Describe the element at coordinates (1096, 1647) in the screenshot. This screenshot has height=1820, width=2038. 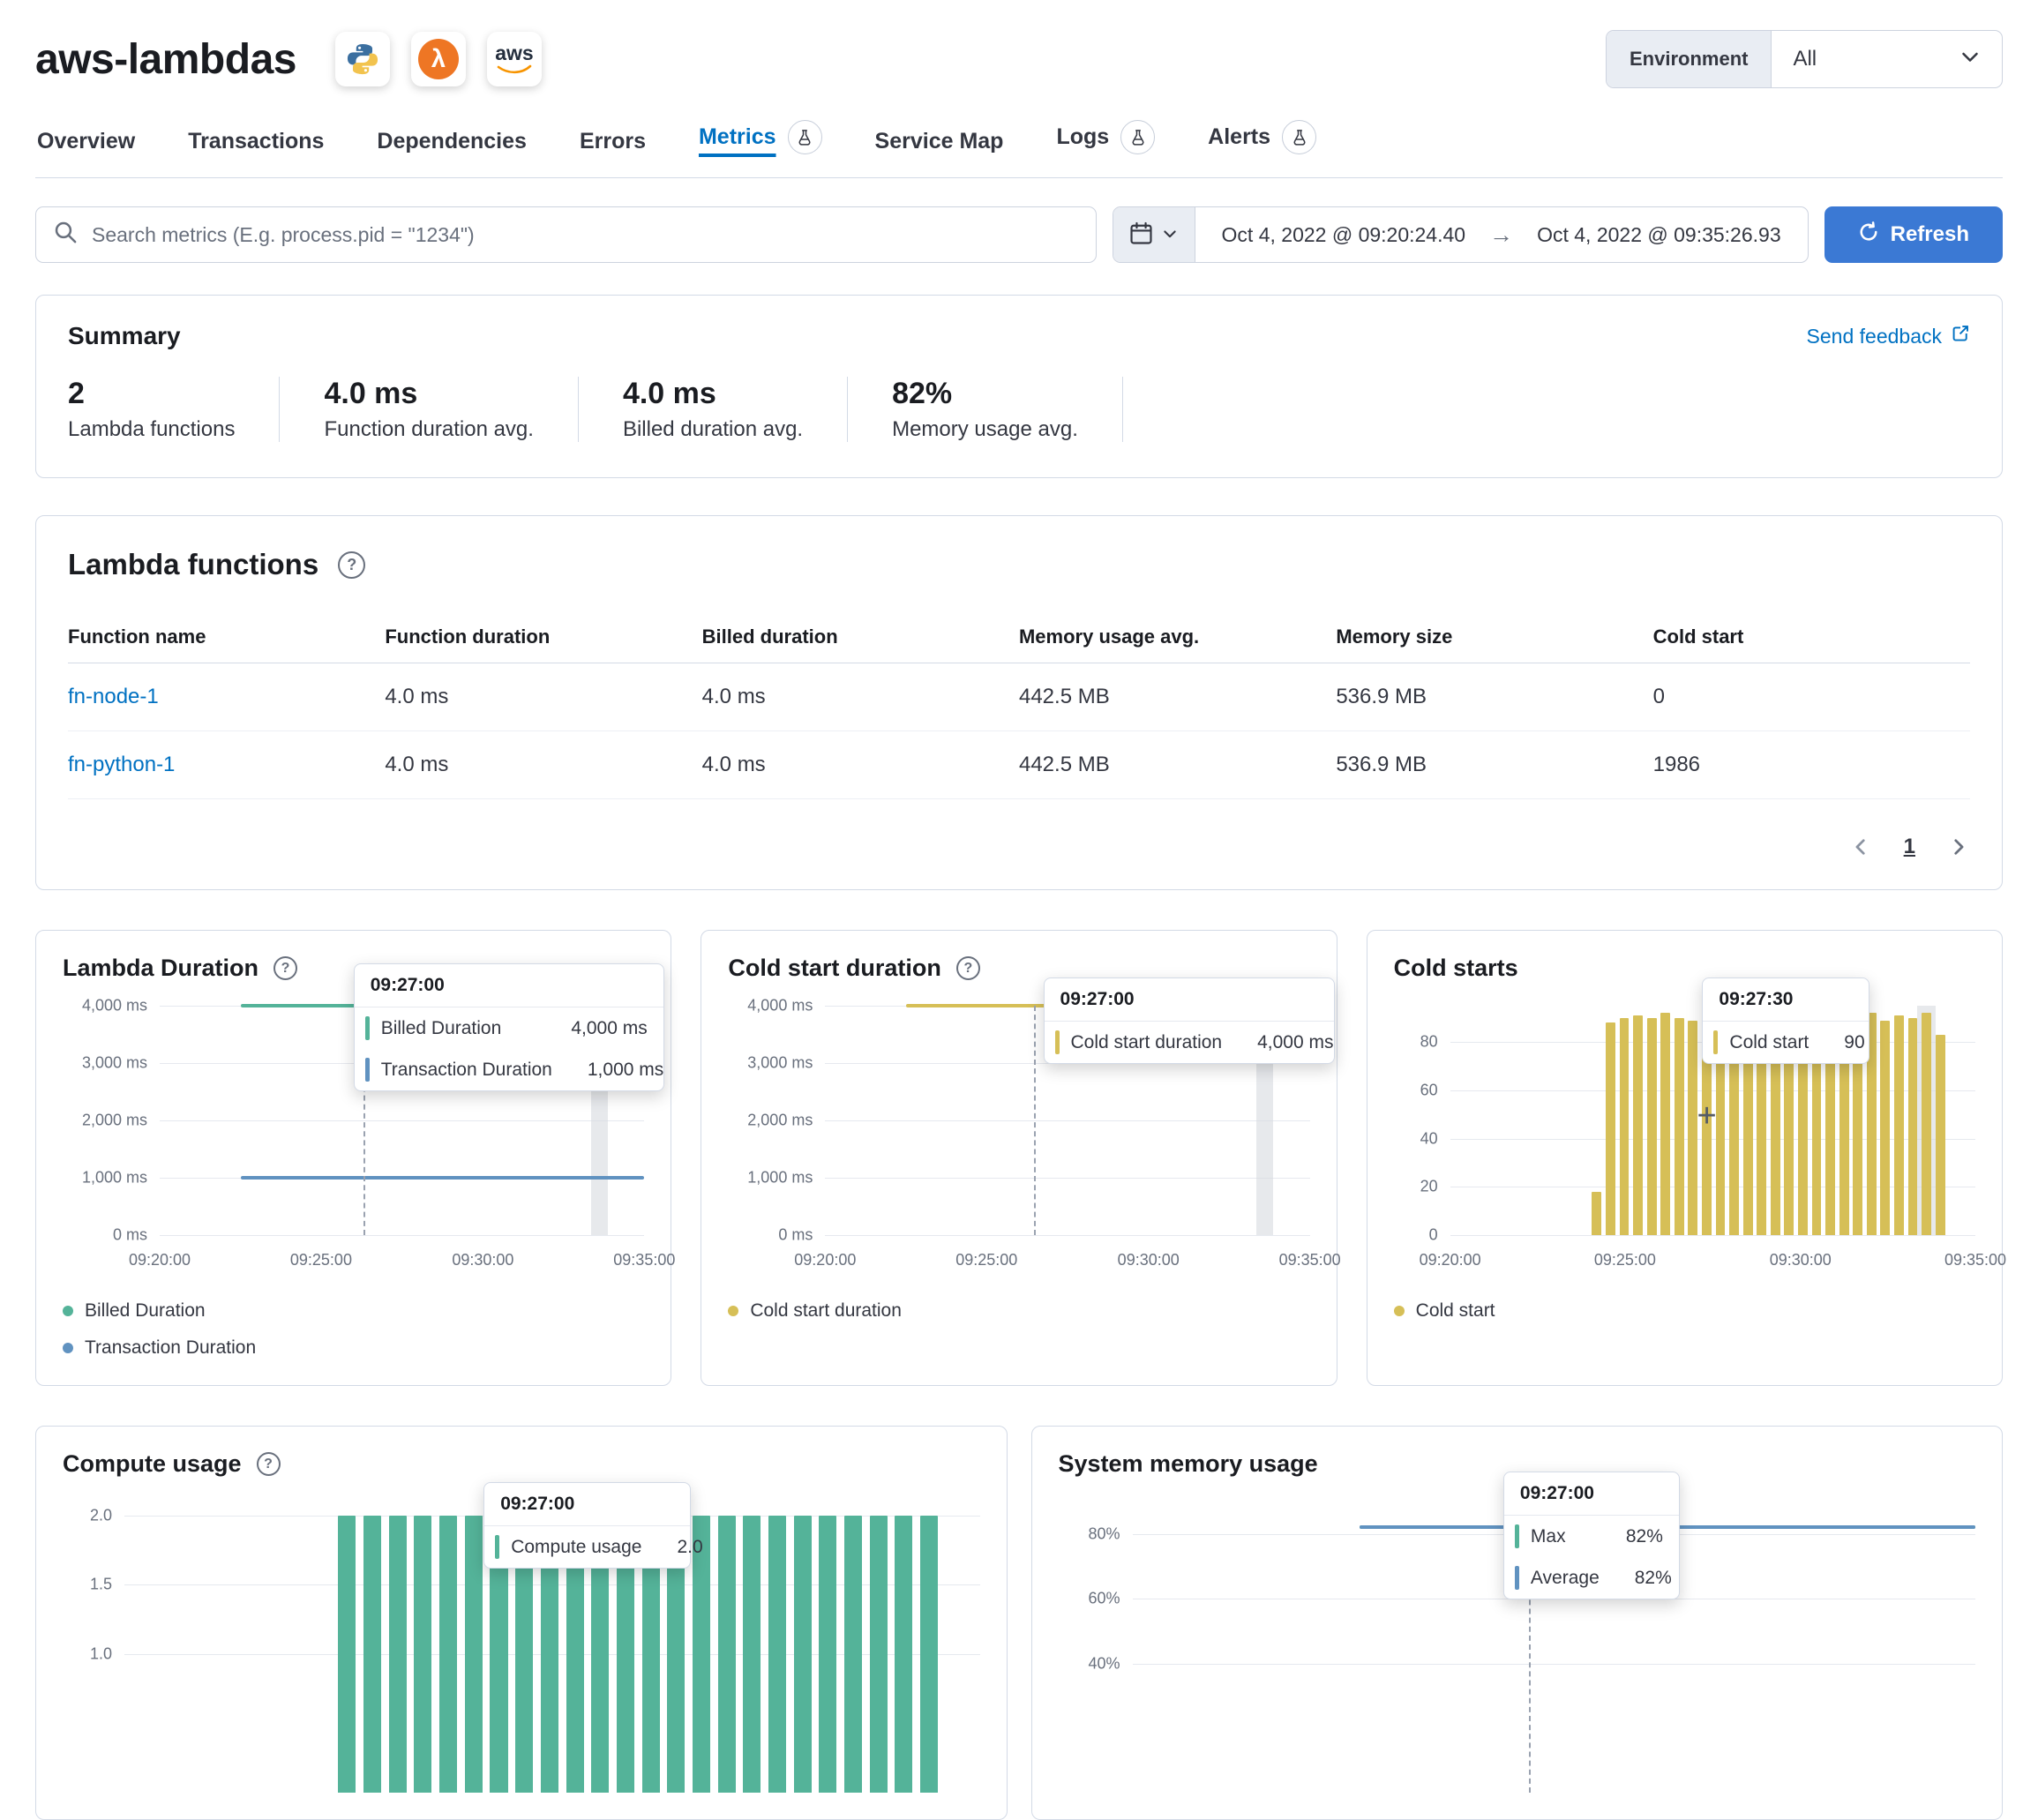
I see `y-axis: 80% 60% 40%` at that location.